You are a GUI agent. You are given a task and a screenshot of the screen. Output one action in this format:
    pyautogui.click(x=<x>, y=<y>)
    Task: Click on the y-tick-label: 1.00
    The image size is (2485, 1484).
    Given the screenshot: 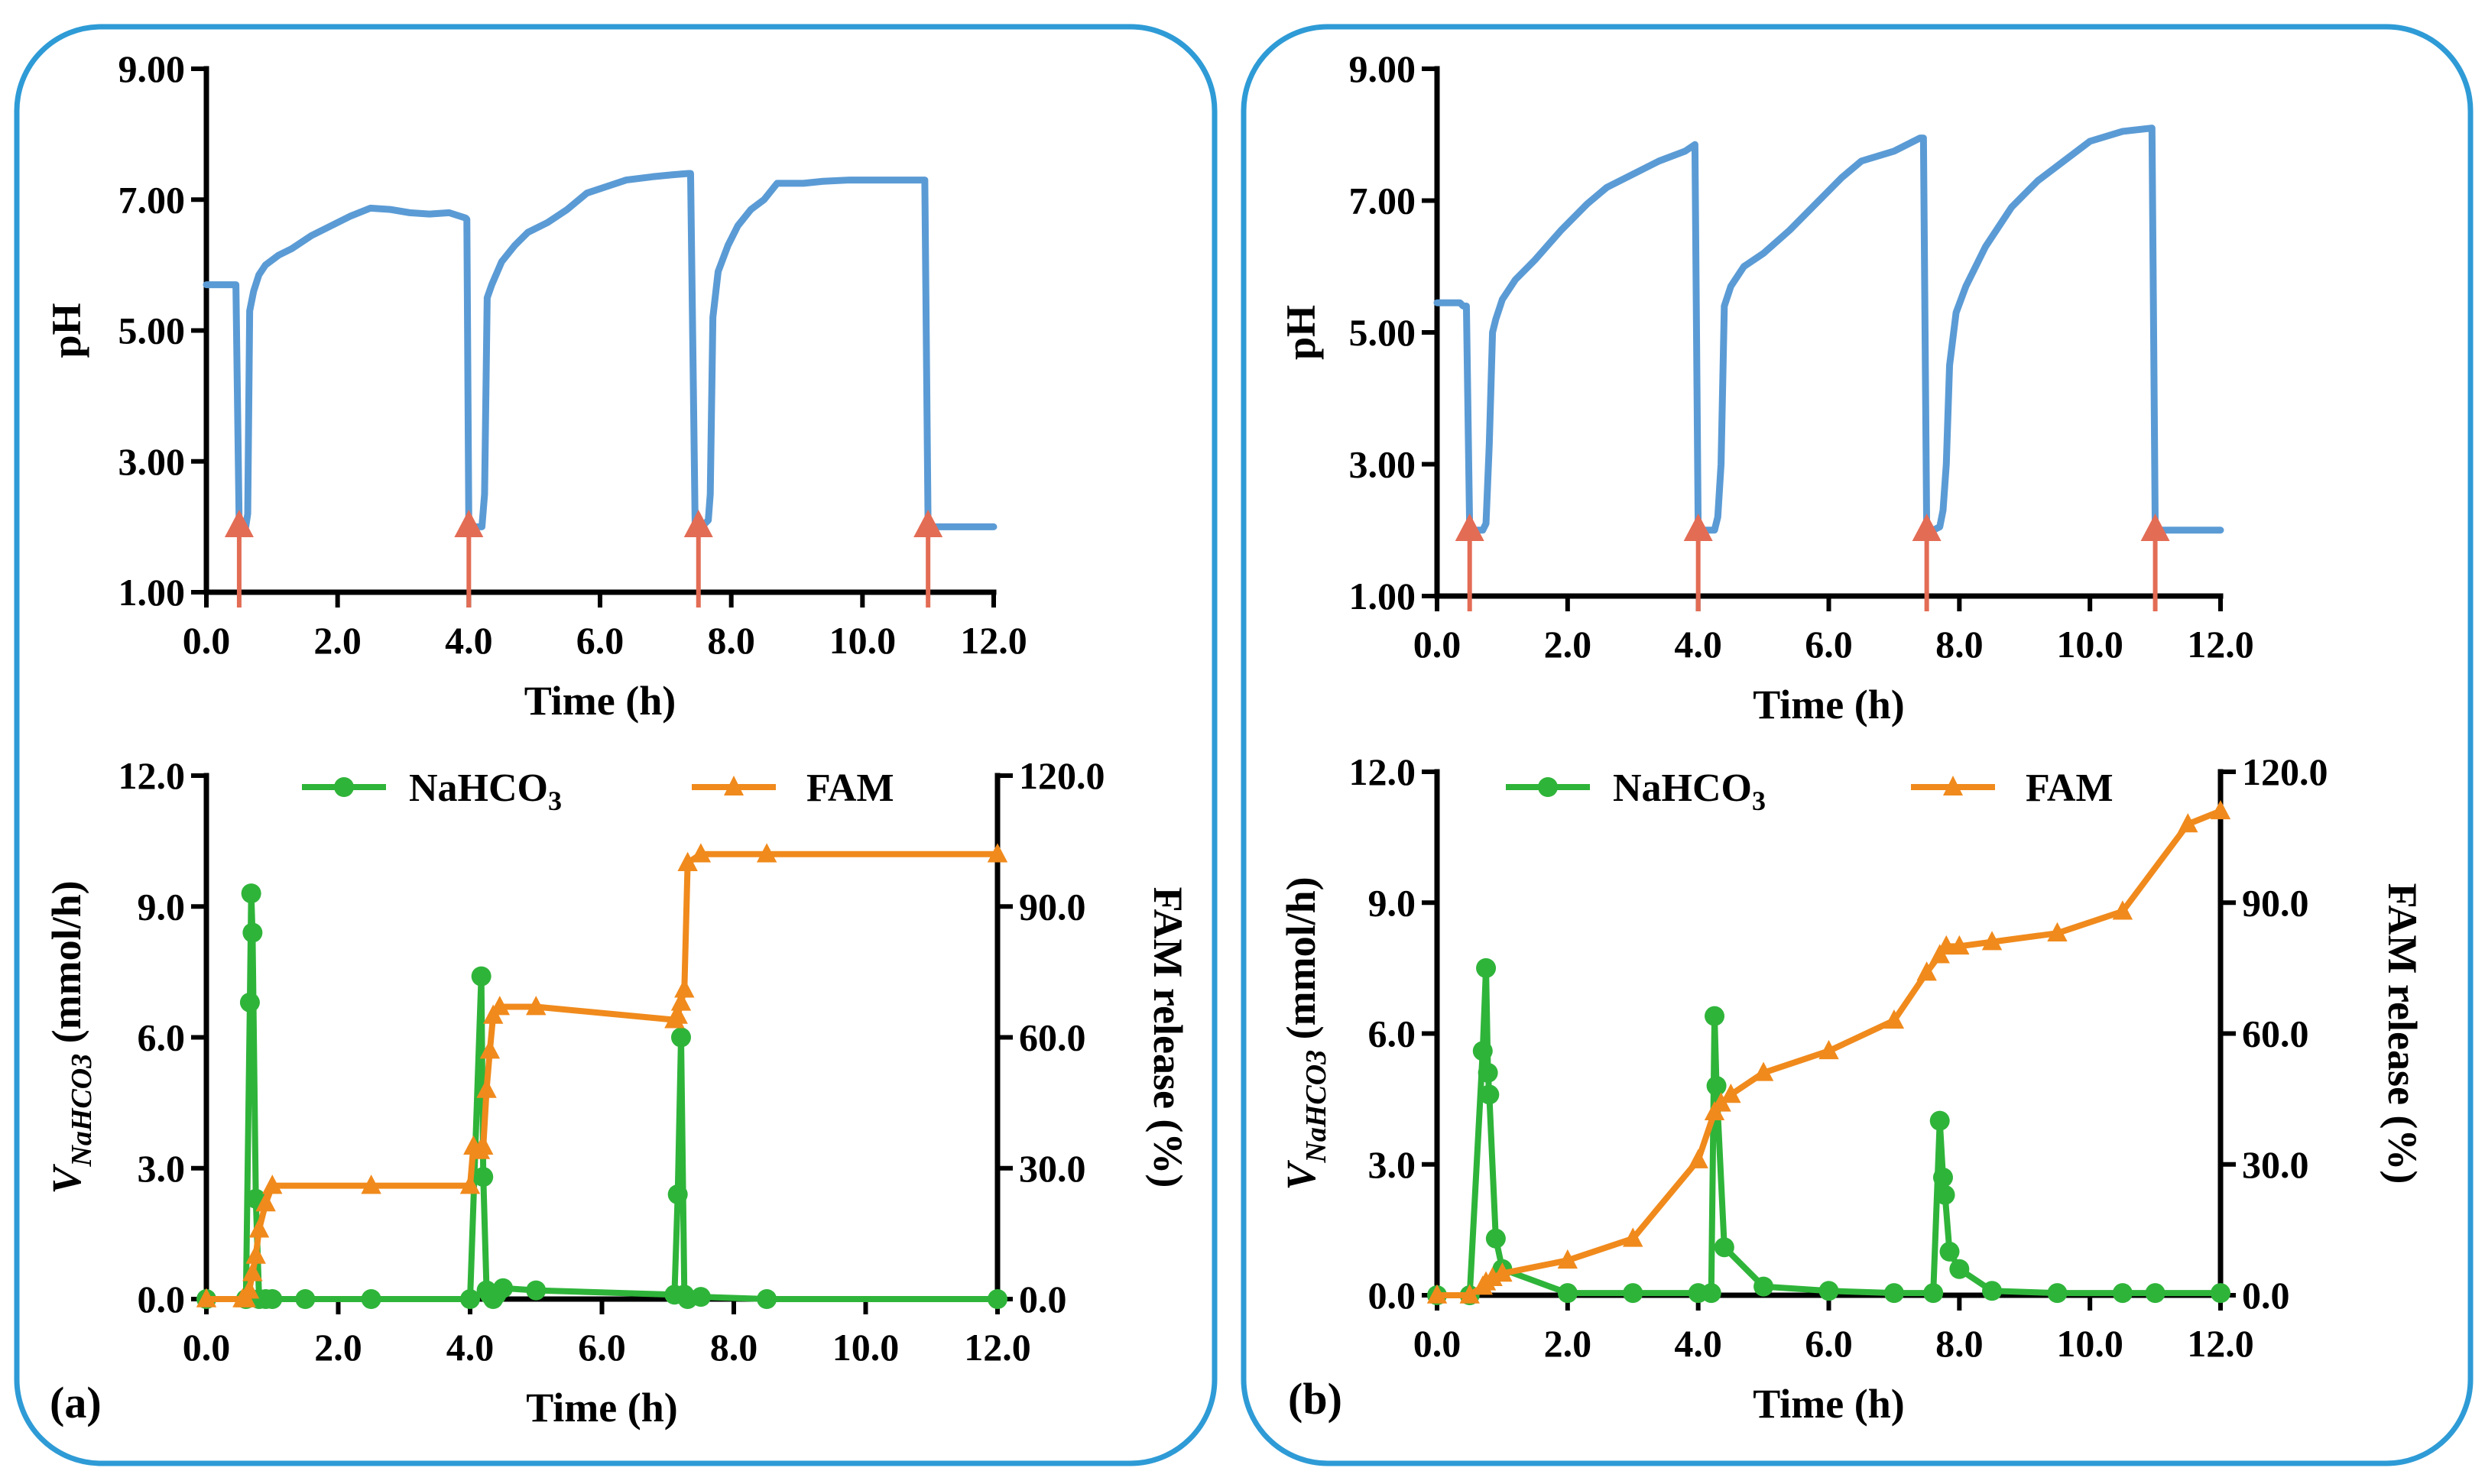 What is the action you would take?
    pyautogui.click(x=152, y=593)
    